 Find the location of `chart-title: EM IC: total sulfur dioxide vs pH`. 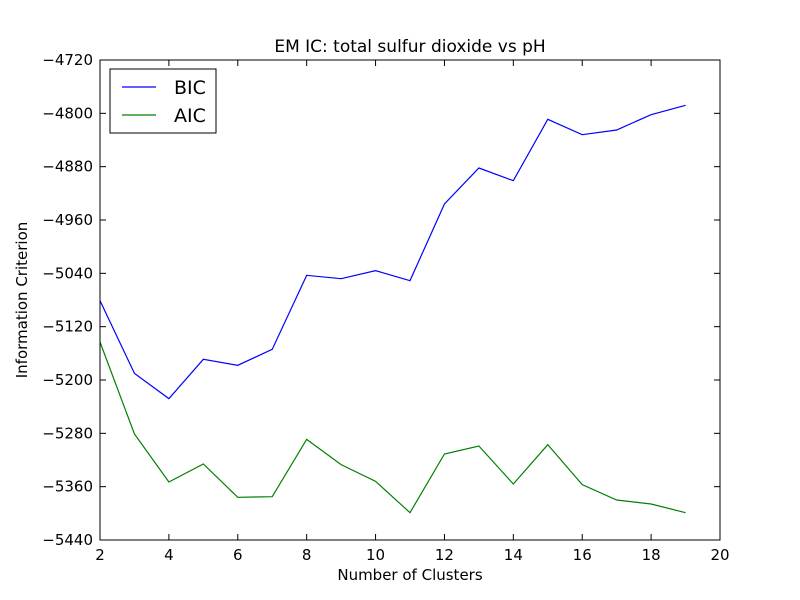

chart-title: EM IC: total sulfur dioxide vs pH is located at coordinates (409, 47).